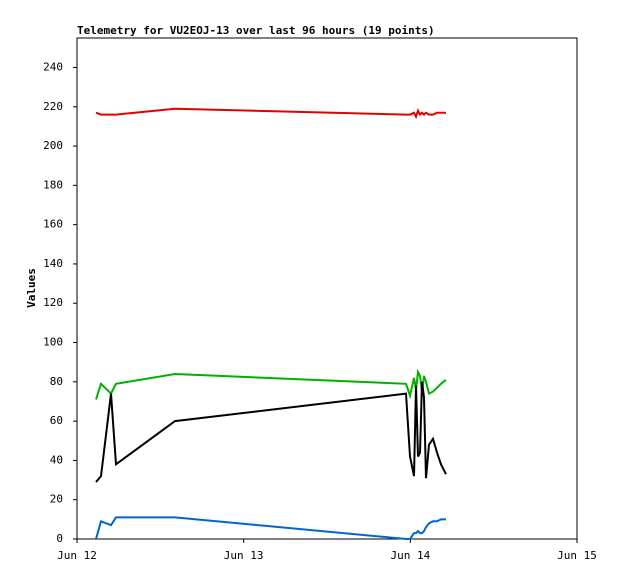 This screenshot has width=618, height=579. I want to click on y-tick-label: 80, so click(56, 381).